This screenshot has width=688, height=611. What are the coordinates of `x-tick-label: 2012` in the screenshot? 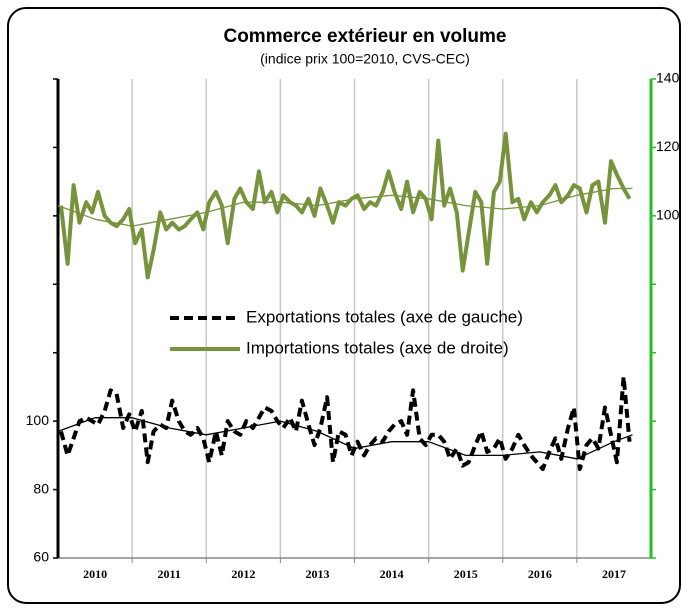 It's located at (243, 574).